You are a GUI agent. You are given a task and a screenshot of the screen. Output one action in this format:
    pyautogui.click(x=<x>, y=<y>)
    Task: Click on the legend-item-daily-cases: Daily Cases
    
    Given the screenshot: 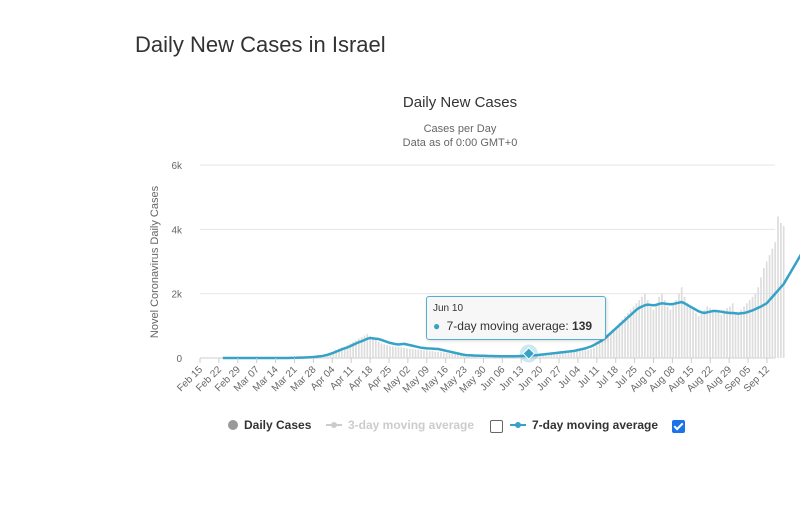 What is the action you would take?
    pyautogui.click(x=269, y=425)
    